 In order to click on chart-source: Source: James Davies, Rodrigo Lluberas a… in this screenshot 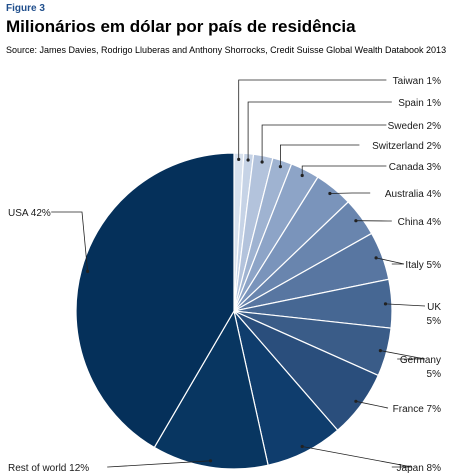, I will do `click(226, 50)`.